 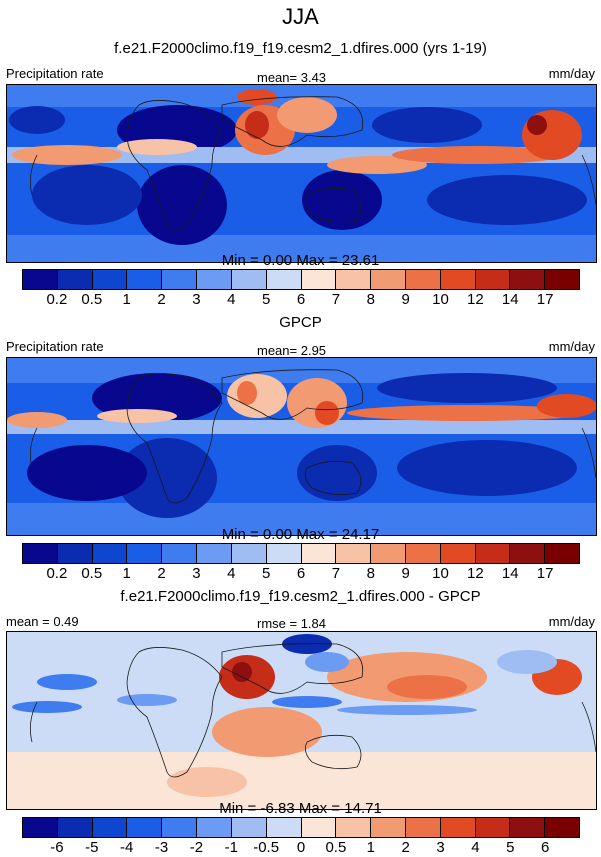 I want to click on panel-2-tick-label: 3, so click(x=196, y=573).